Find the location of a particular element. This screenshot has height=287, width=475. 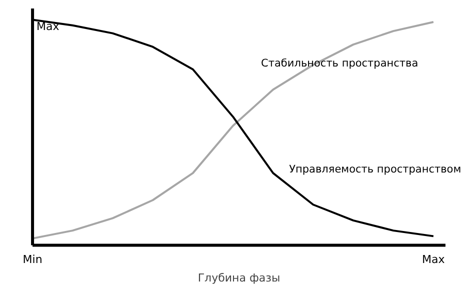

text: Max is located at coordinates (434, 259).